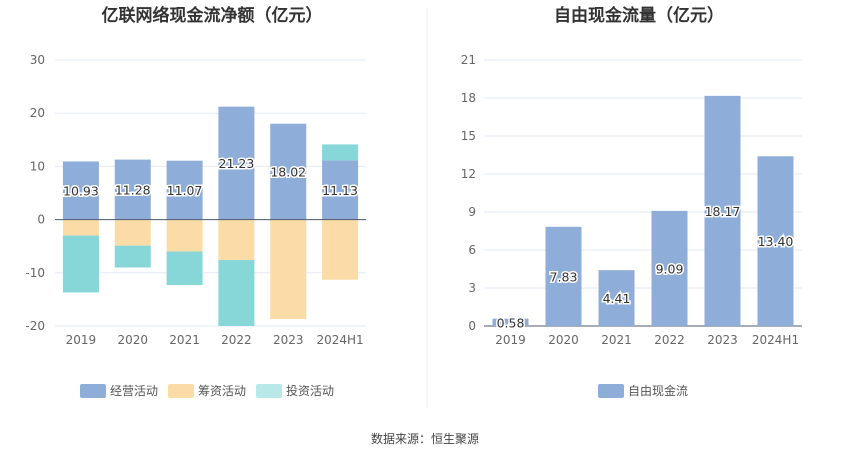  Describe the element at coordinates (184, 268) in the screenshot. I see `bar-投资活动-2021` at that location.